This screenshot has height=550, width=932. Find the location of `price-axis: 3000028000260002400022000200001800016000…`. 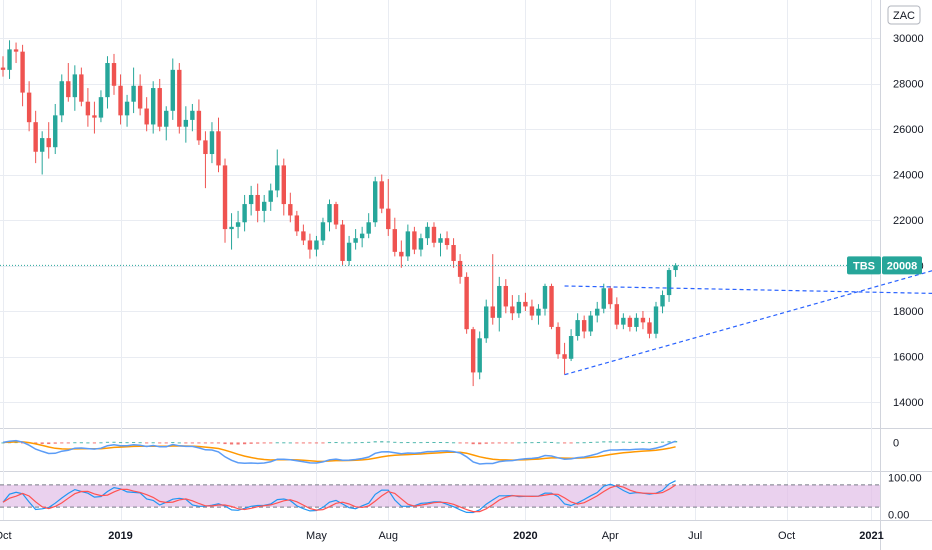

price-axis: 3000028000260002400022000200001800016000… is located at coordinates (885, 263).